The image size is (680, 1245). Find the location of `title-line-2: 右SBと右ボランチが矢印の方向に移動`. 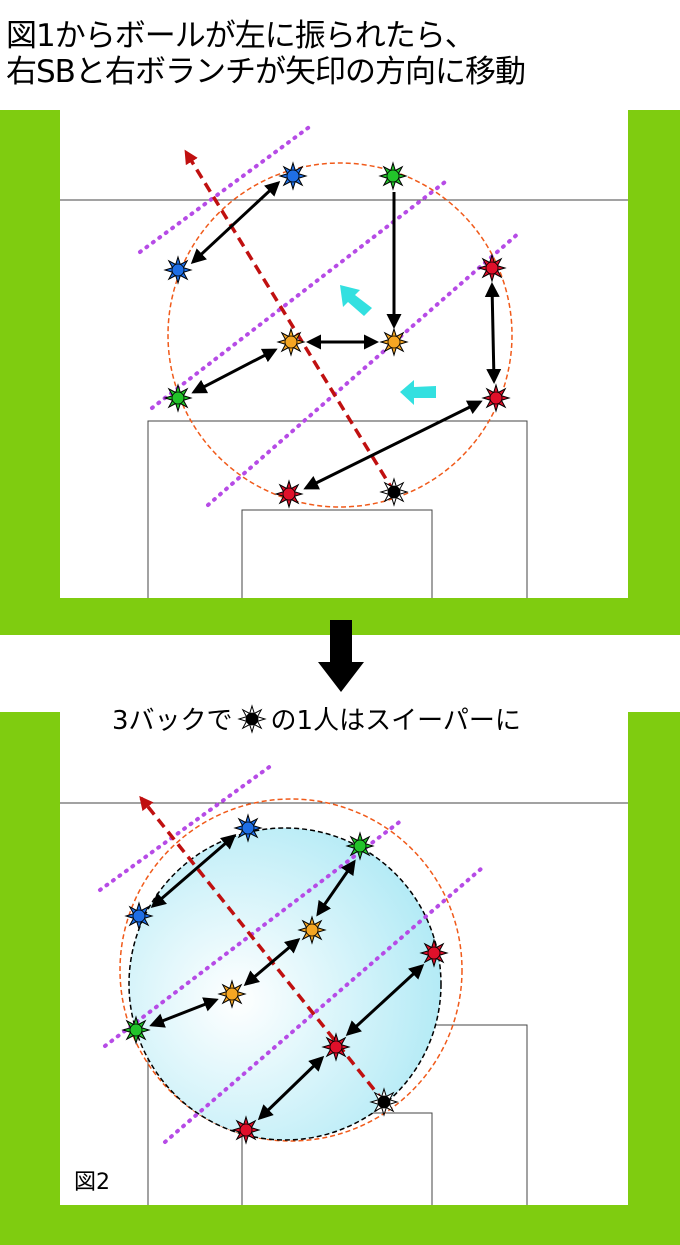

title-line-2: 右SBと右ボランチが矢印の方向に移動 is located at coordinates (266, 72).